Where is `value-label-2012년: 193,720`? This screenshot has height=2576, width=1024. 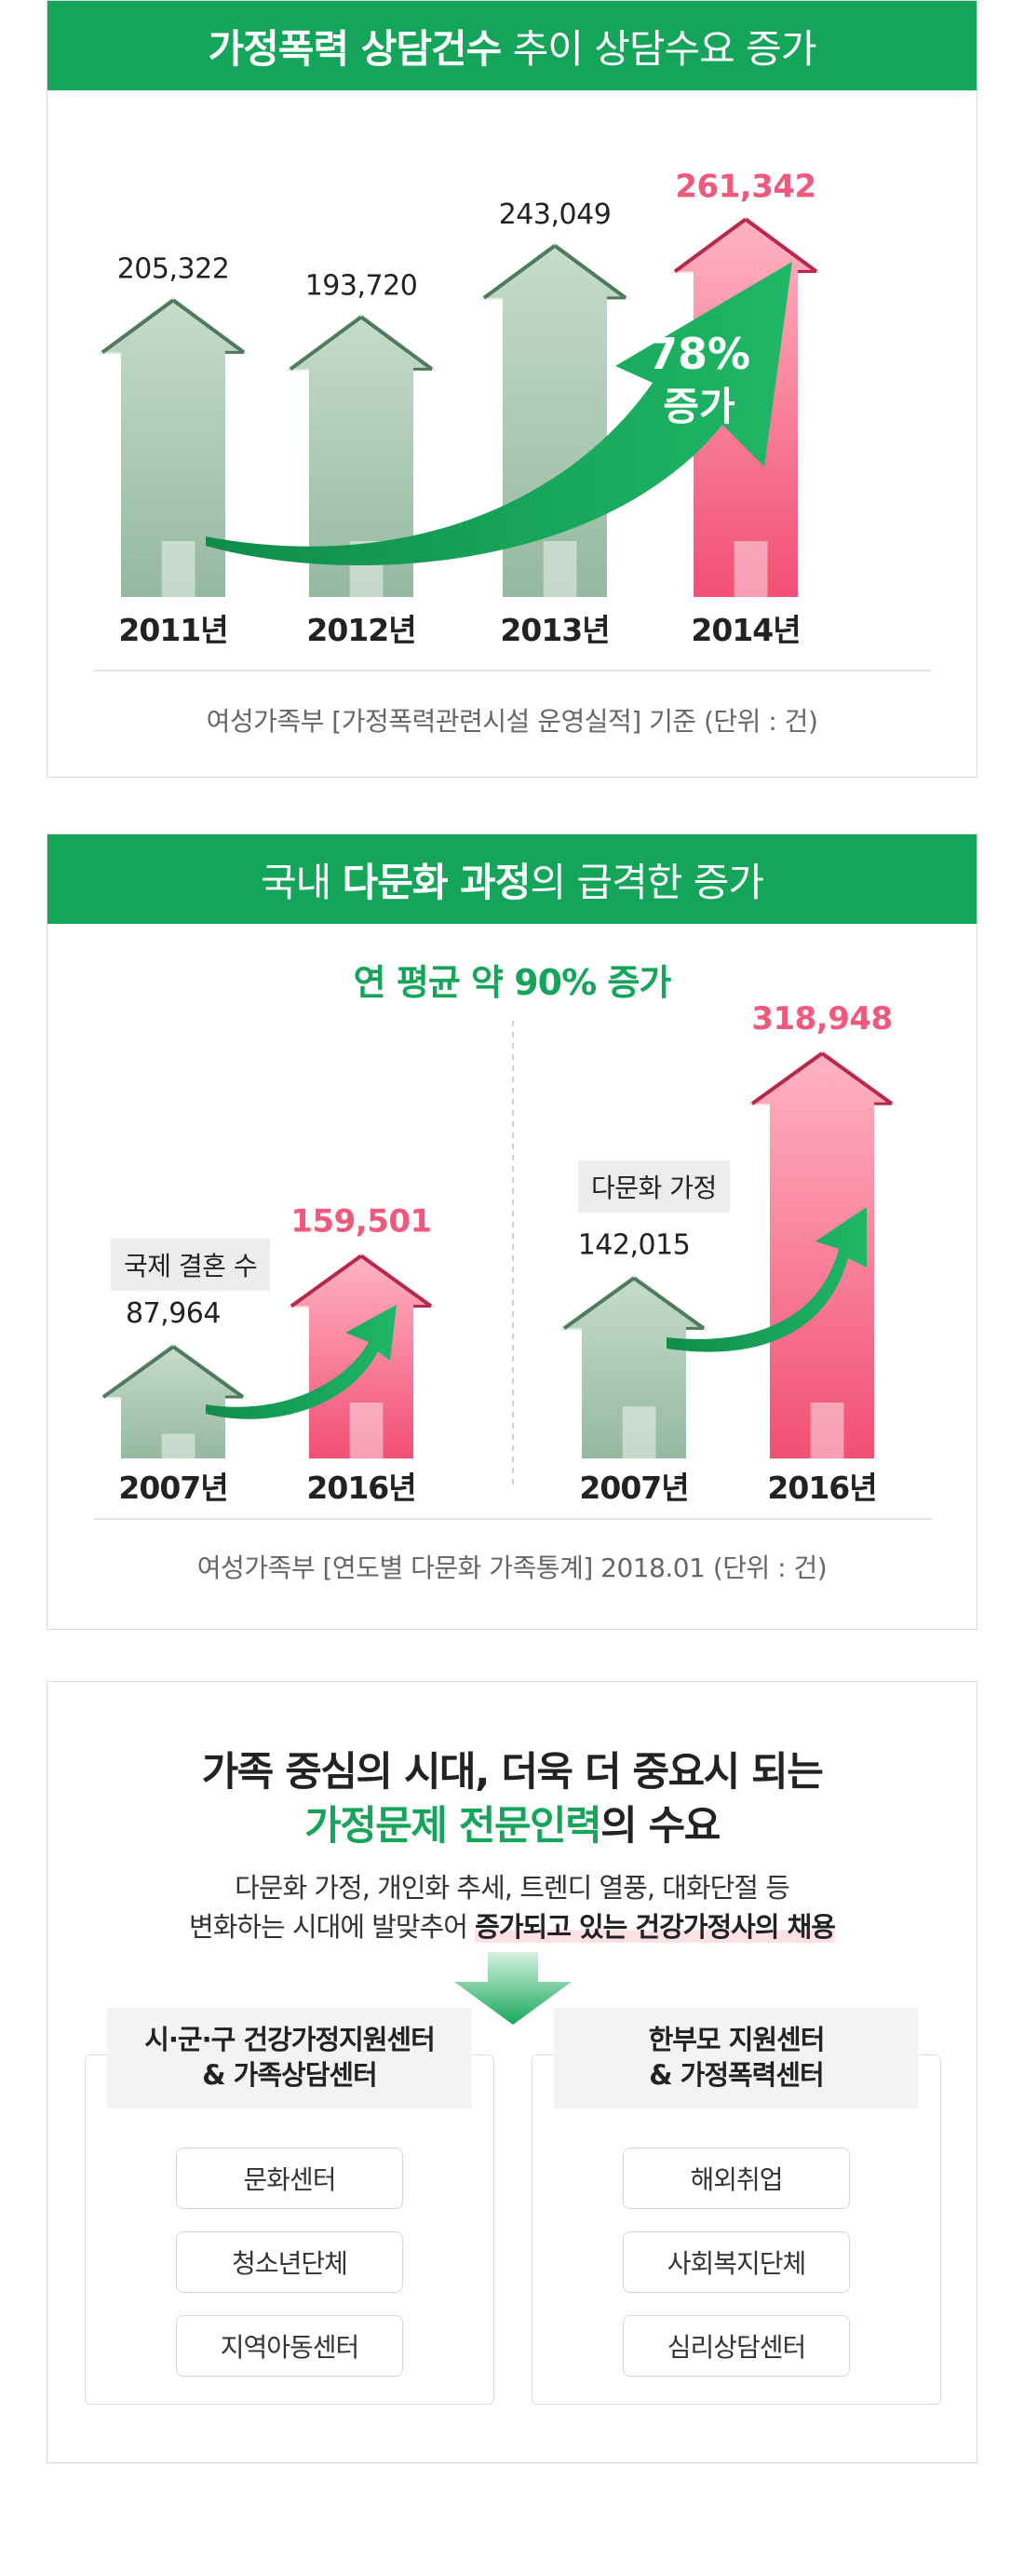
value-label-2012년: 193,720 is located at coordinates (361, 285).